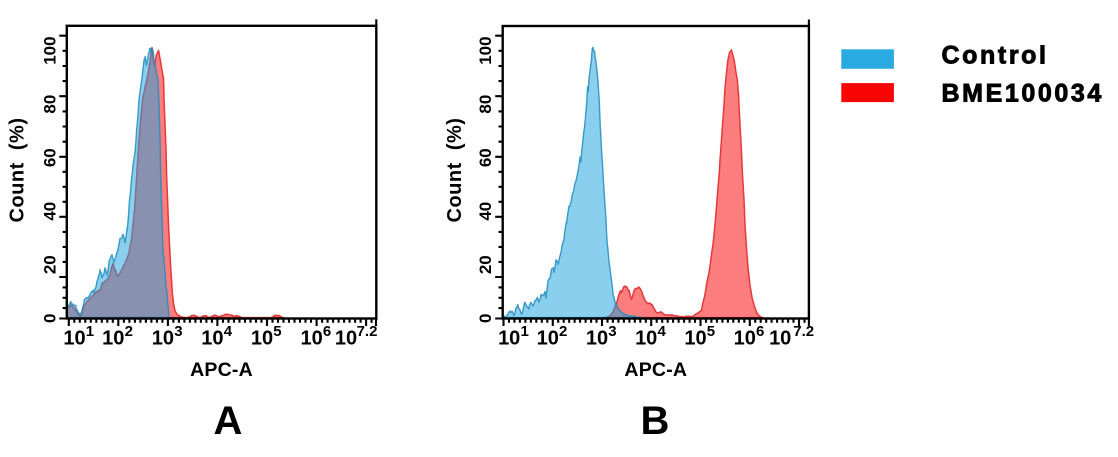 This screenshot has width=1118, height=457. What do you see at coordinates (228, 421) in the screenshot?
I see `svg-text: A` at bounding box center [228, 421].